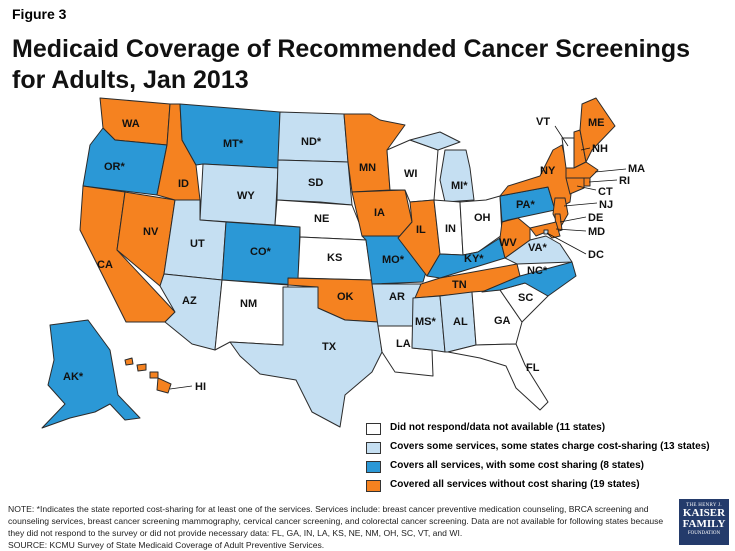 This screenshot has width=735, height=551. I want to click on state-TX, so click(306, 357).